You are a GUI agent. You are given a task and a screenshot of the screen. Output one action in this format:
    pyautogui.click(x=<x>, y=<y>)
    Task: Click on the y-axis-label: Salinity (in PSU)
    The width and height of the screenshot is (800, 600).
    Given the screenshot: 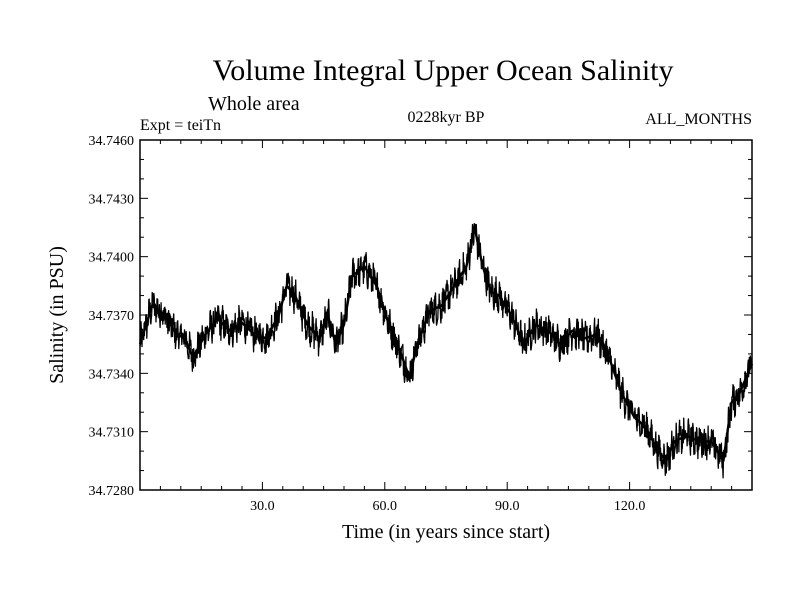 What is the action you would take?
    pyautogui.click(x=57, y=315)
    